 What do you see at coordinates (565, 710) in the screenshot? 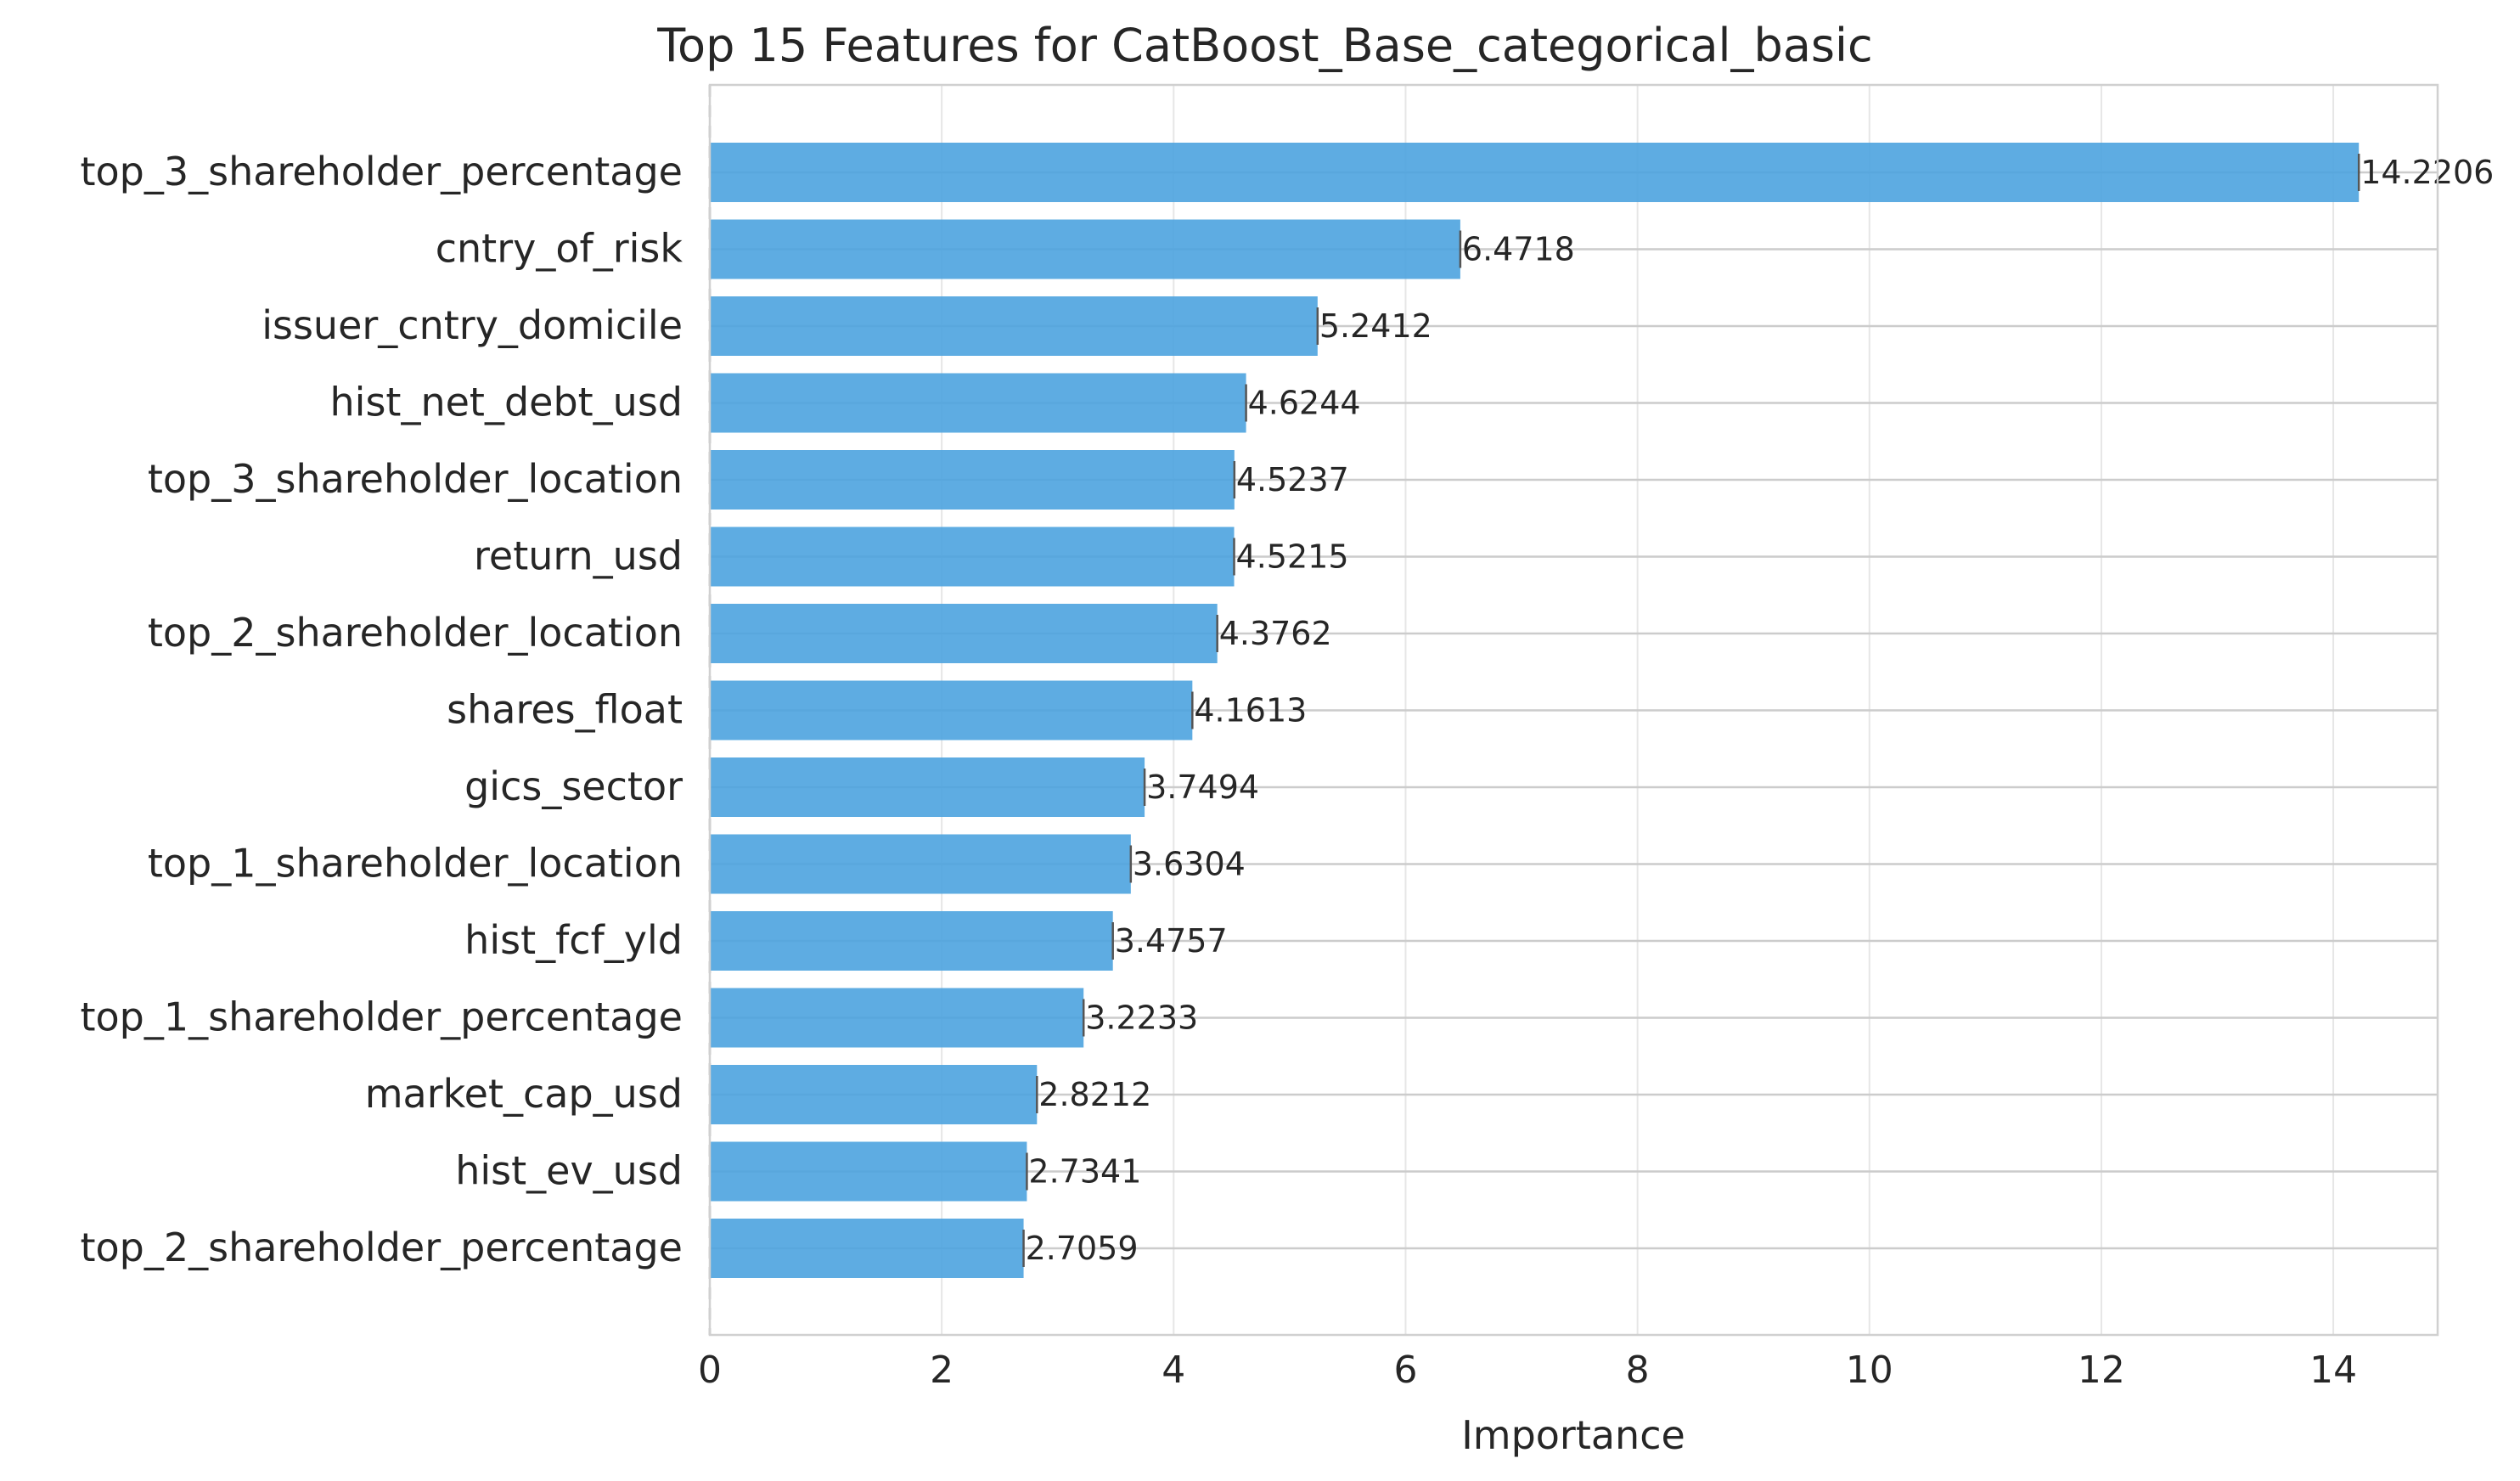
I see `category-label: shares_float` at bounding box center [565, 710].